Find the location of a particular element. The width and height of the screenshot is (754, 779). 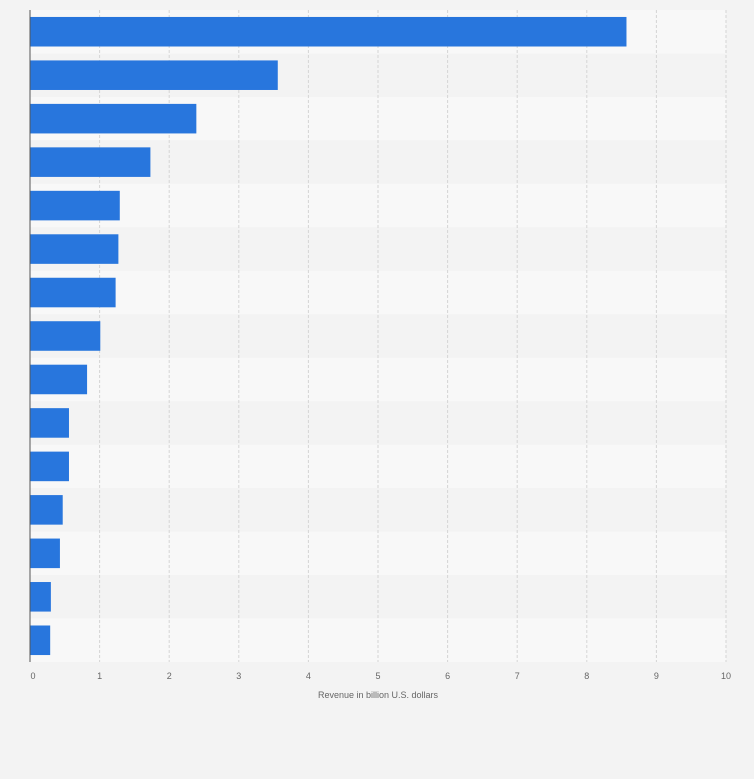

x-tick-label: 2 is located at coordinates (169, 676).